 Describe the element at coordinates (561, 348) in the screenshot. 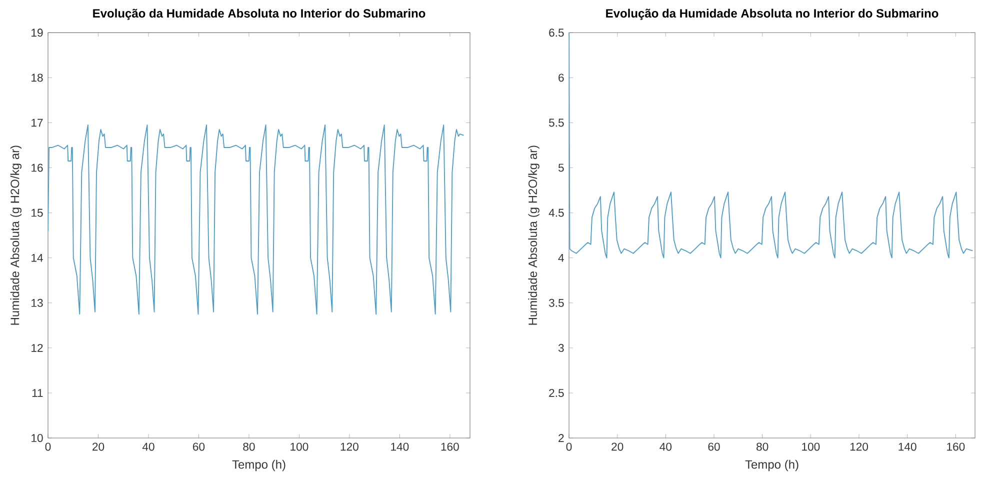

I see `y-tick-label: 3` at that location.